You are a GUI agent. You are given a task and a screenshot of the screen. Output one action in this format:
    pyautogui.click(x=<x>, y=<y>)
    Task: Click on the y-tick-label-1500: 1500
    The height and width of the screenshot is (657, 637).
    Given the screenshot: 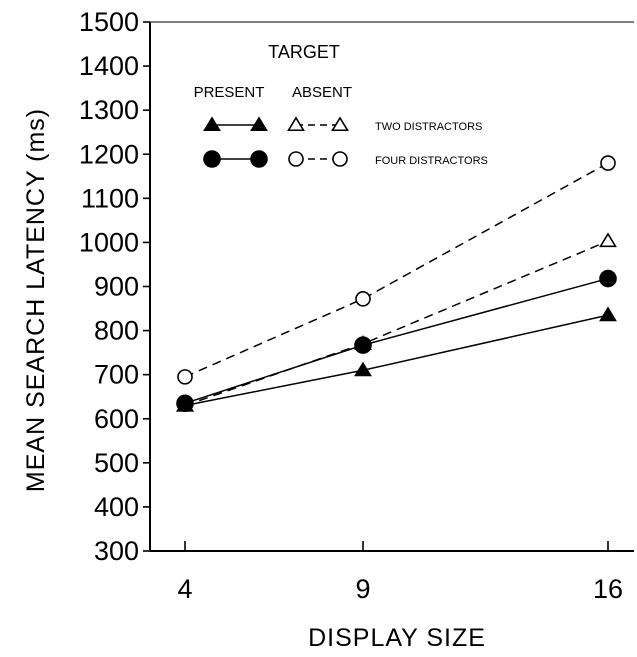 What is the action you would take?
    pyautogui.click(x=109, y=22)
    